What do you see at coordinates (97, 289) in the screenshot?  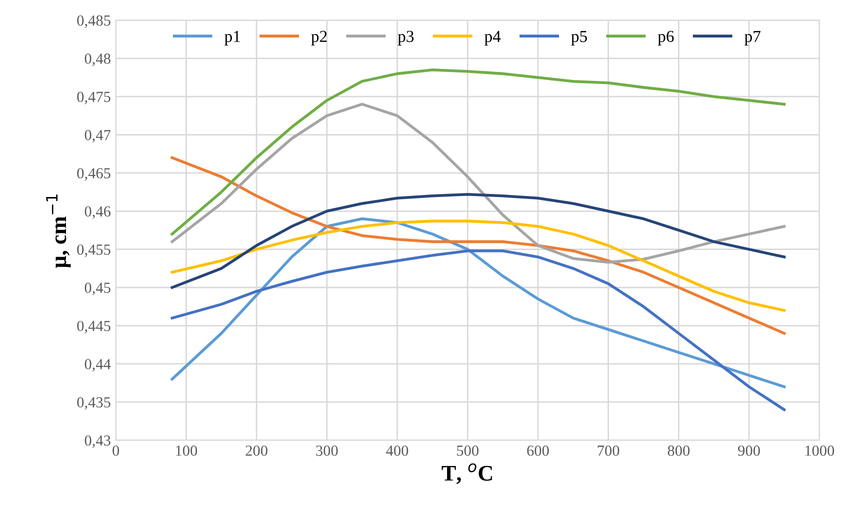 I see `y-tick-label: 0,45` at bounding box center [97, 289].